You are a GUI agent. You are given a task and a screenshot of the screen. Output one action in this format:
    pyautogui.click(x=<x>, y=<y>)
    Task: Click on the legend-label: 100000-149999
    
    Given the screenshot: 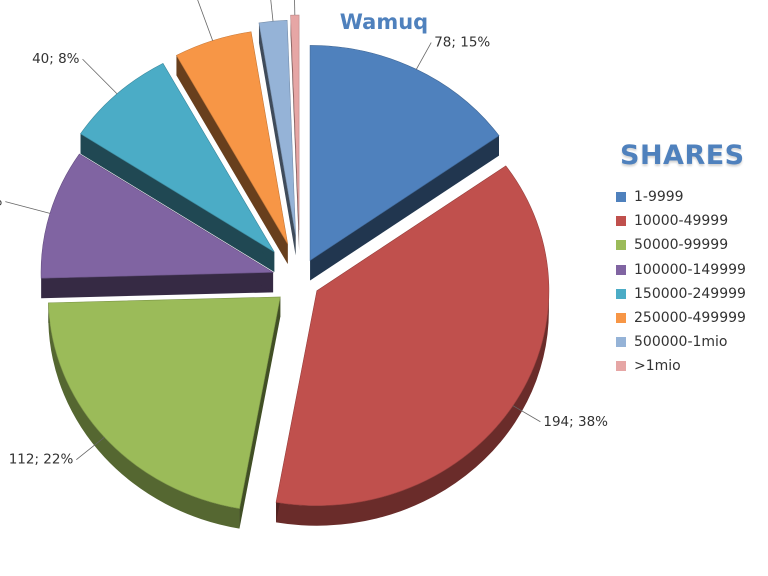 What is the action you would take?
    pyautogui.click(x=690, y=269)
    